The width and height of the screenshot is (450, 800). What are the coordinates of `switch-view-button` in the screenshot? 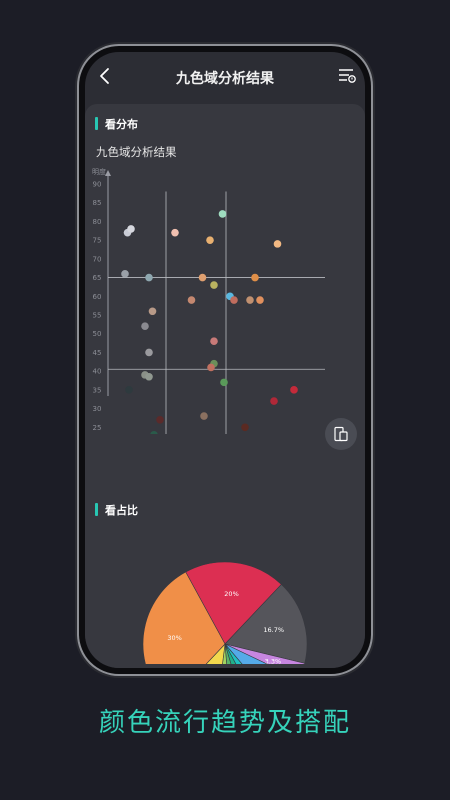 It's located at (341, 434).